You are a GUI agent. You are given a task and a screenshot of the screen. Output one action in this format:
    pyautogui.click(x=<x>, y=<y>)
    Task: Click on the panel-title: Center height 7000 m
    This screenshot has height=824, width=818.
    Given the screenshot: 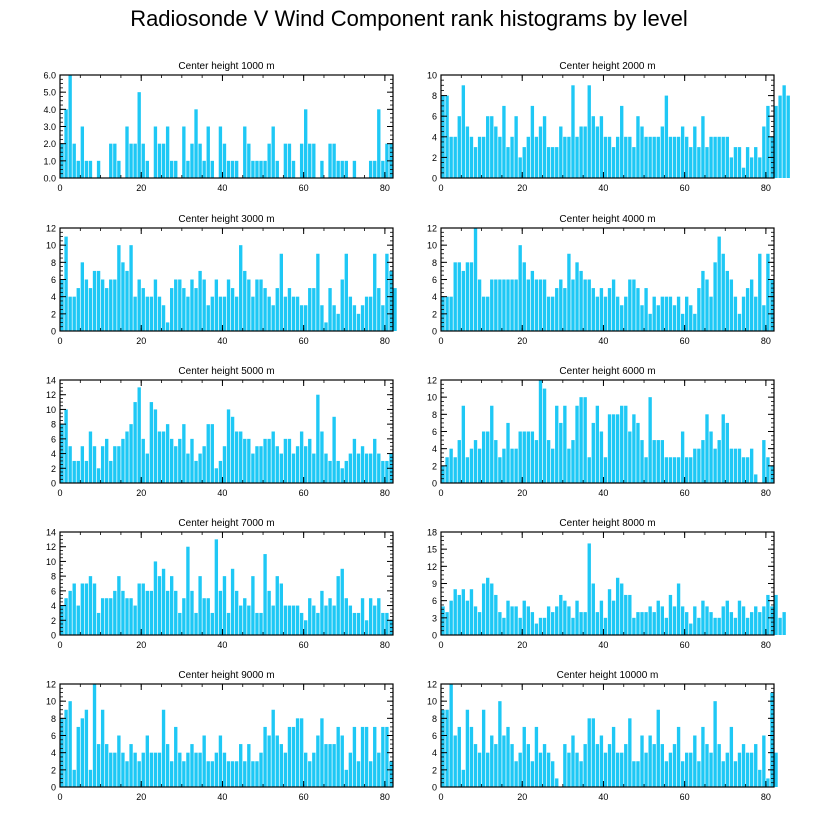 What is the action you would take?
    pyautogui.click(x=226, y=523)
    